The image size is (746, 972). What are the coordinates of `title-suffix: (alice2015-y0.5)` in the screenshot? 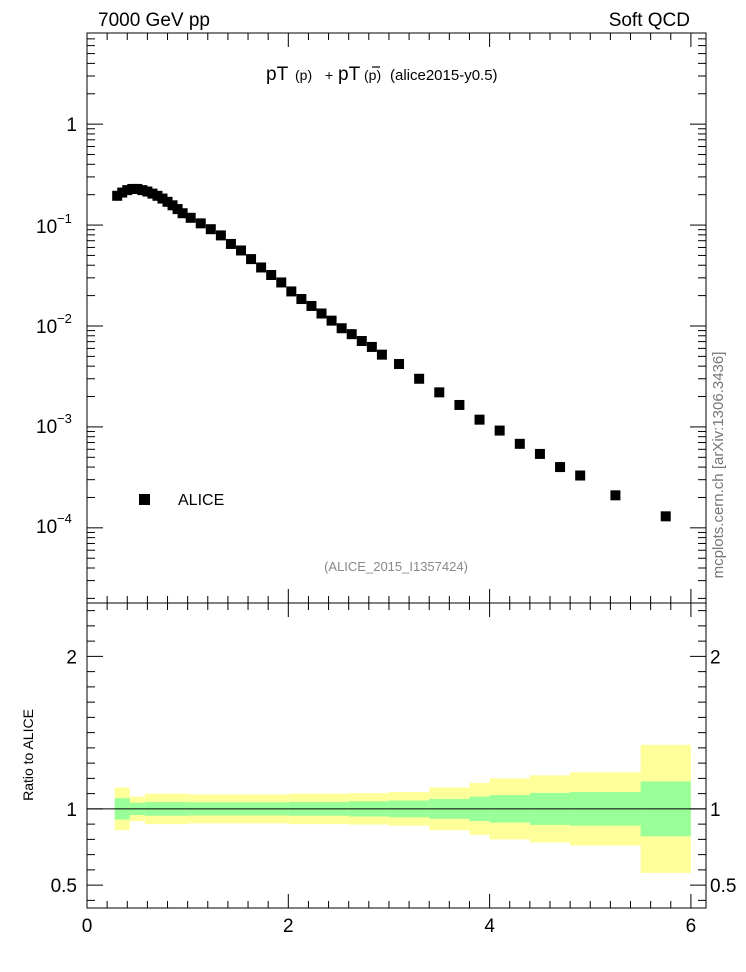 It's located at (444, 75).